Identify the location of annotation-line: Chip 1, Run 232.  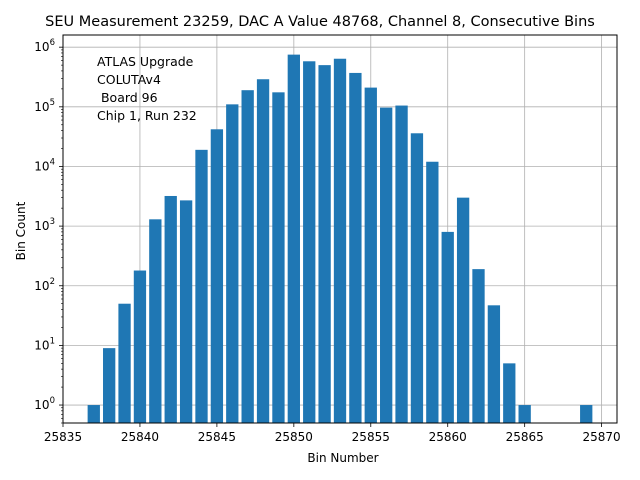
(147, 115).